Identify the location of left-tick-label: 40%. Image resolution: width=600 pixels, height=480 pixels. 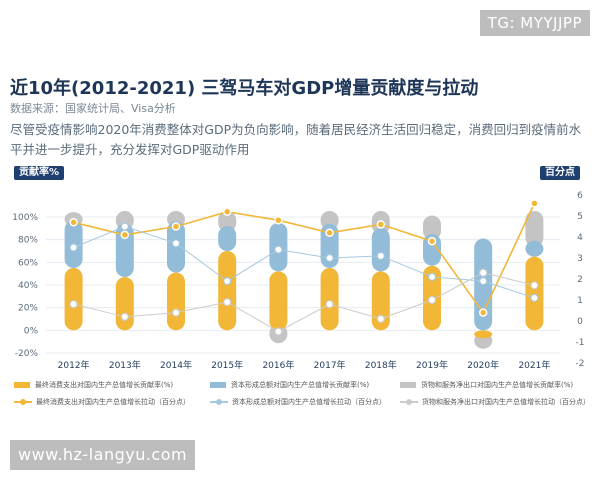
(28, 286).